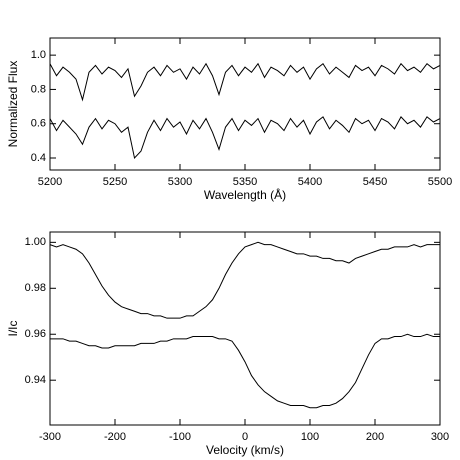 This screenshot has width=460, height=460. Describe the element at coordinates (38, 55) in the screenshot. I see `y-tick-label: 1.0` at that location.